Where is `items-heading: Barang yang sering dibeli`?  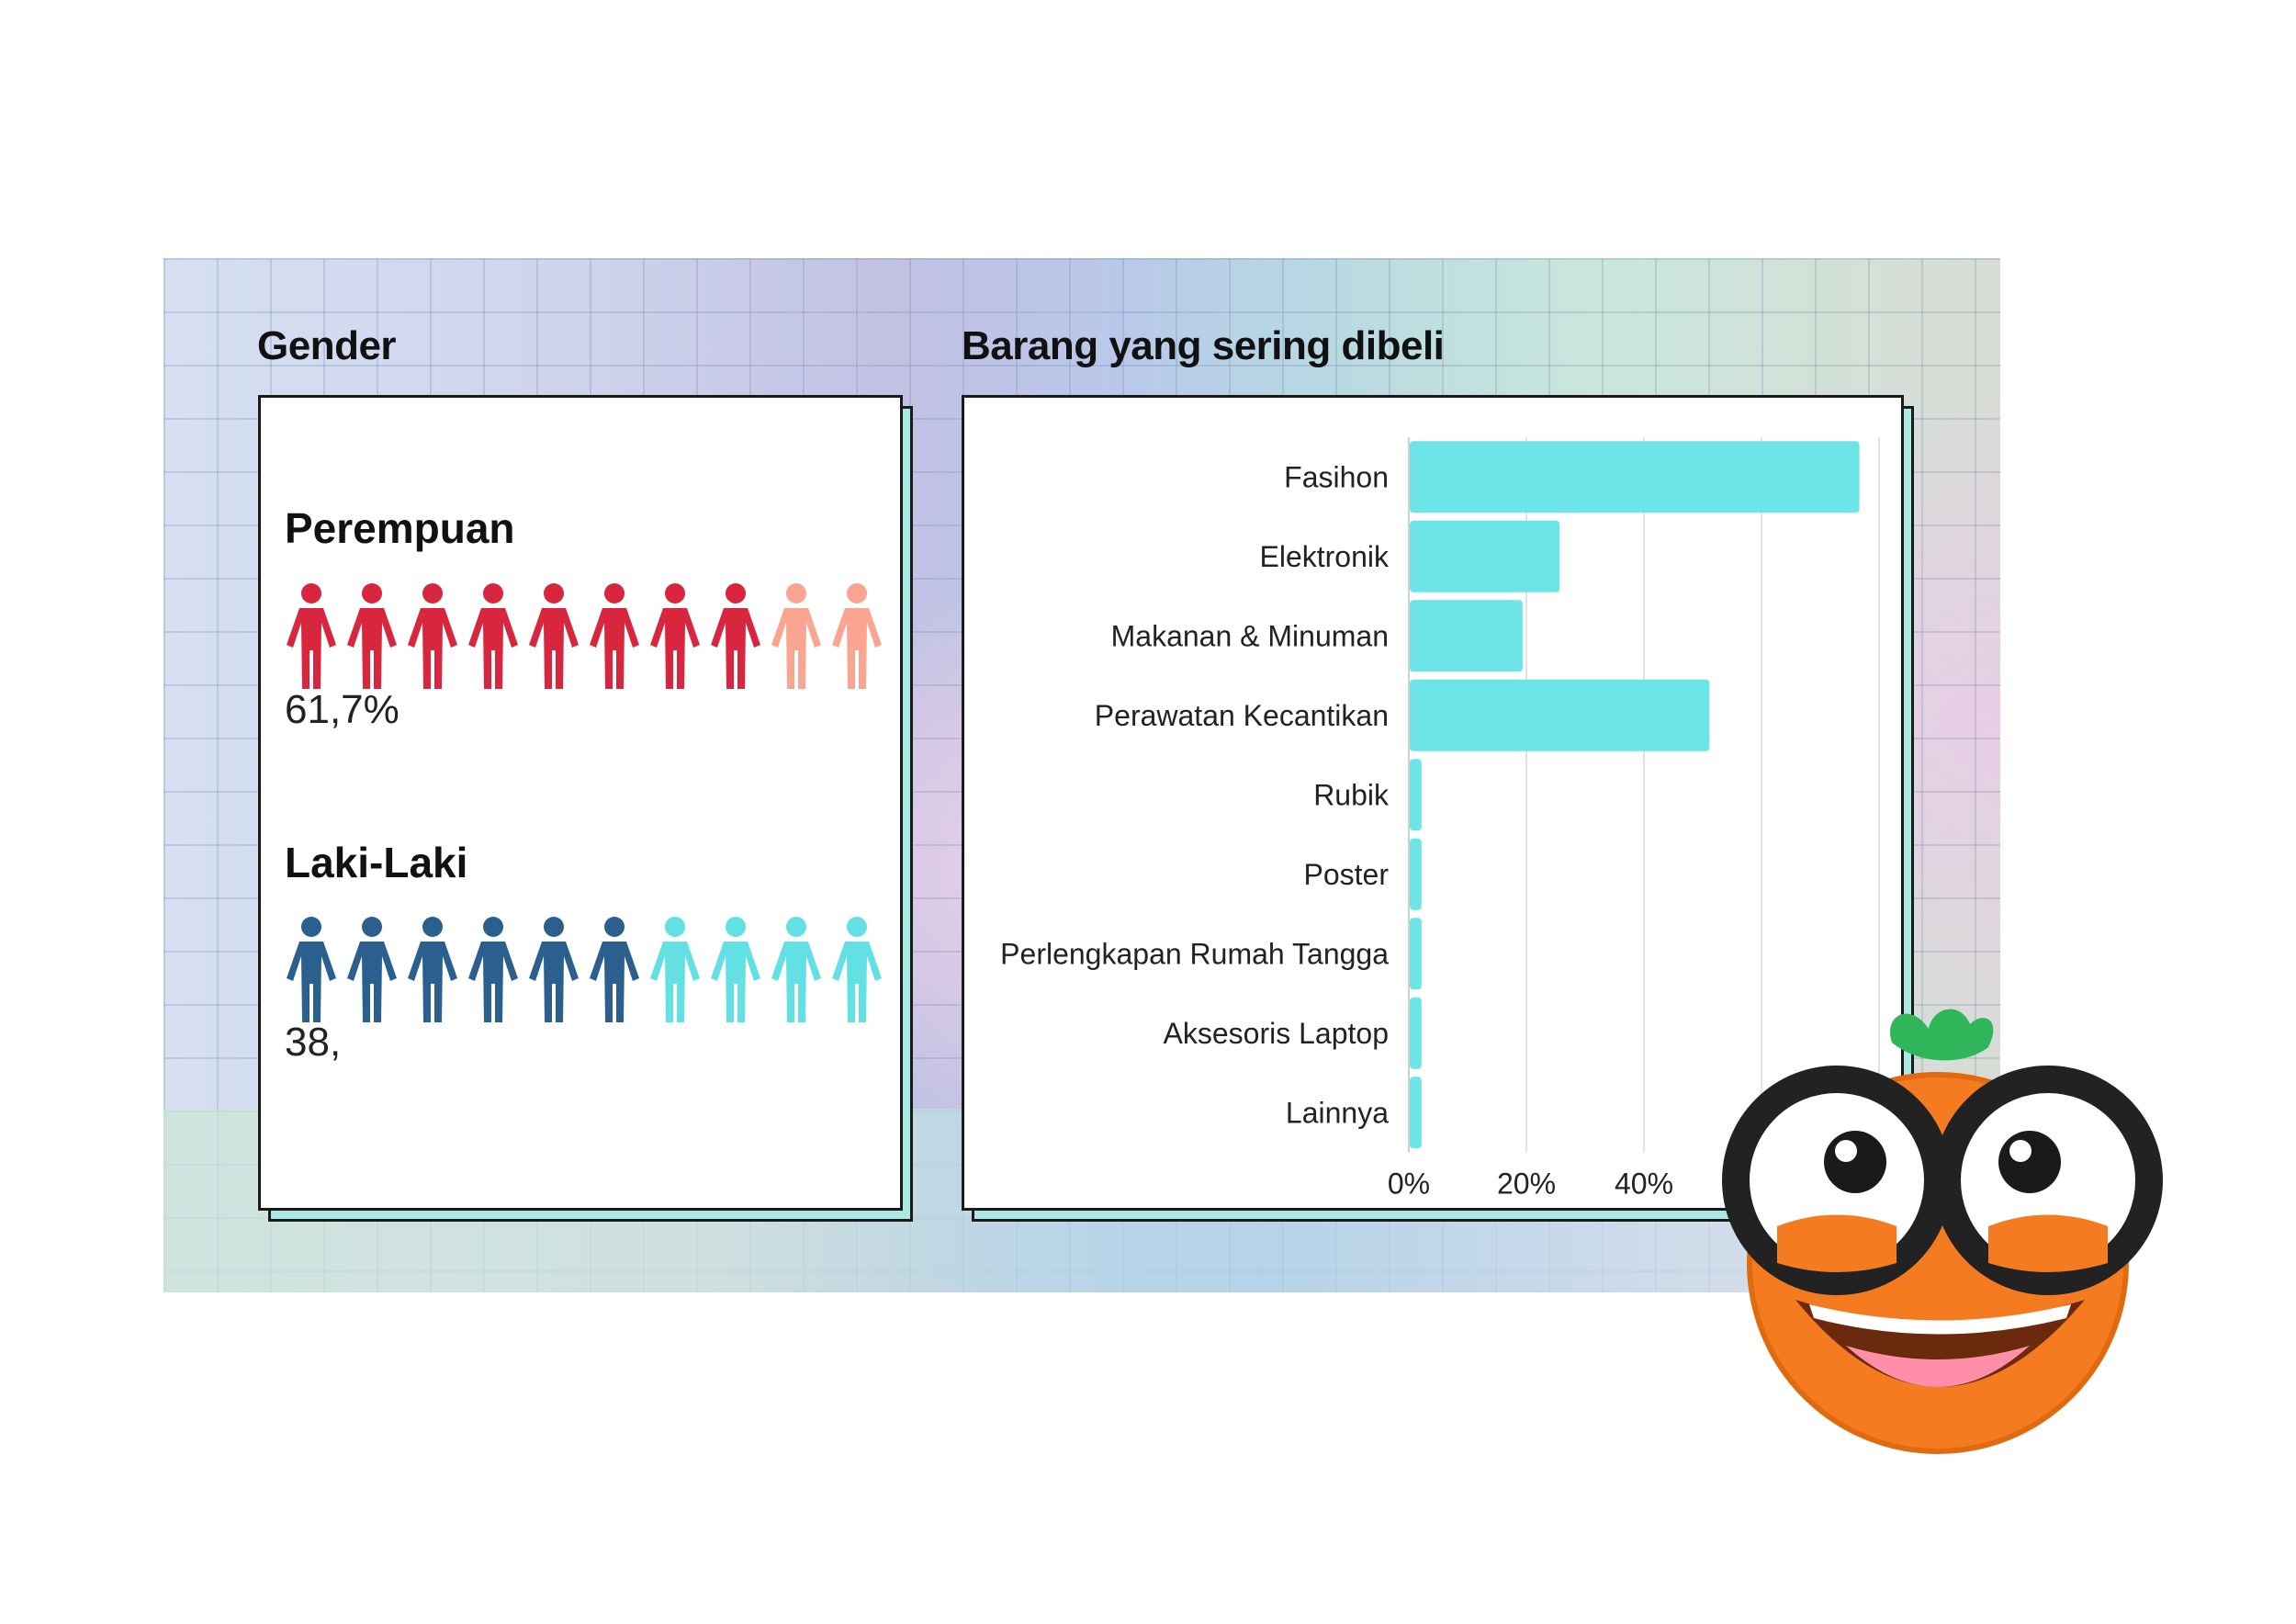
items-heading: Barang yang sering dibeli is located at coordinates (1203, 345).